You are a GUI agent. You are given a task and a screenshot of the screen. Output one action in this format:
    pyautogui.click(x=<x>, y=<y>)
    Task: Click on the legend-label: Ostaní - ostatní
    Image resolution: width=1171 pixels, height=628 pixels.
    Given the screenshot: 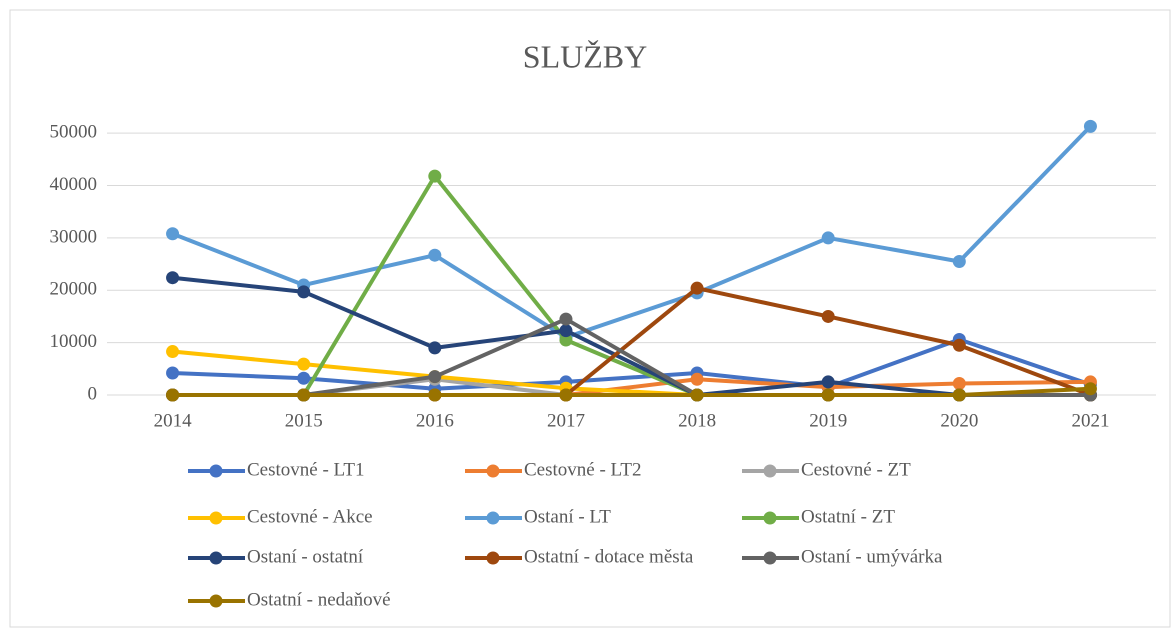 What is the action you would take?
    pyautogui.click(x=305, y=556)
    